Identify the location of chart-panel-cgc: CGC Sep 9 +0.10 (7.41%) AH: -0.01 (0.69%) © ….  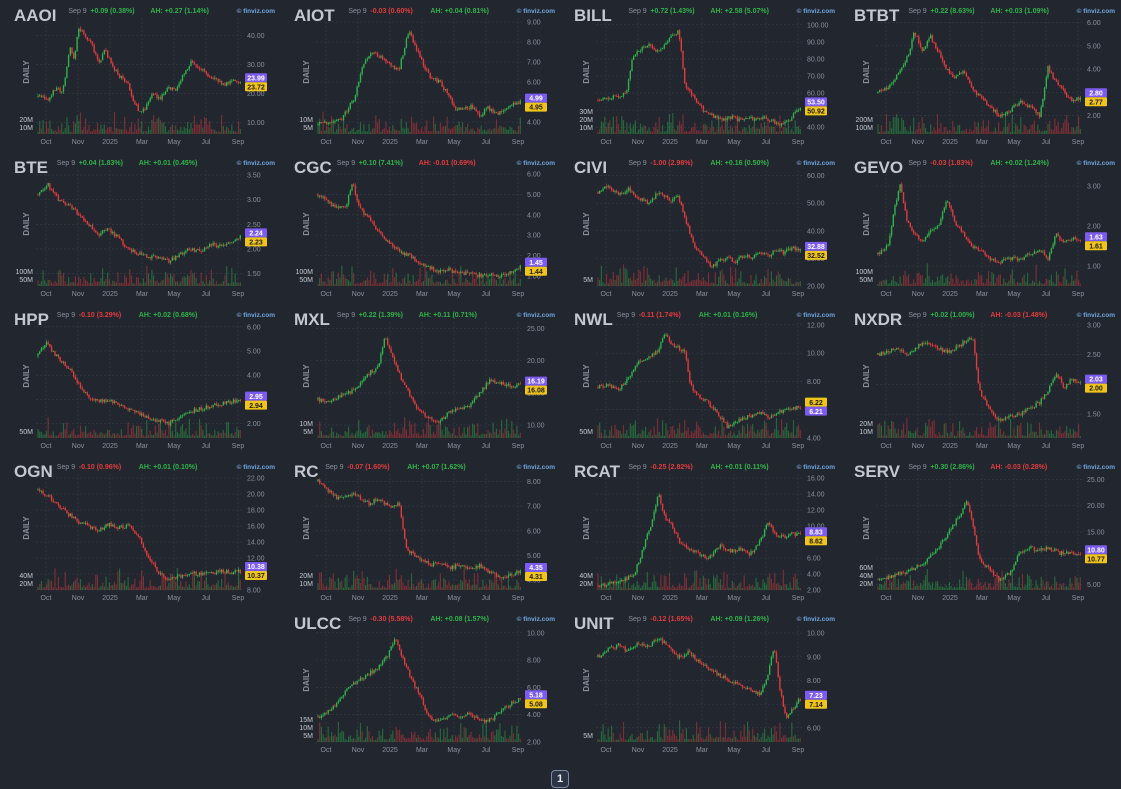
(420, 228).